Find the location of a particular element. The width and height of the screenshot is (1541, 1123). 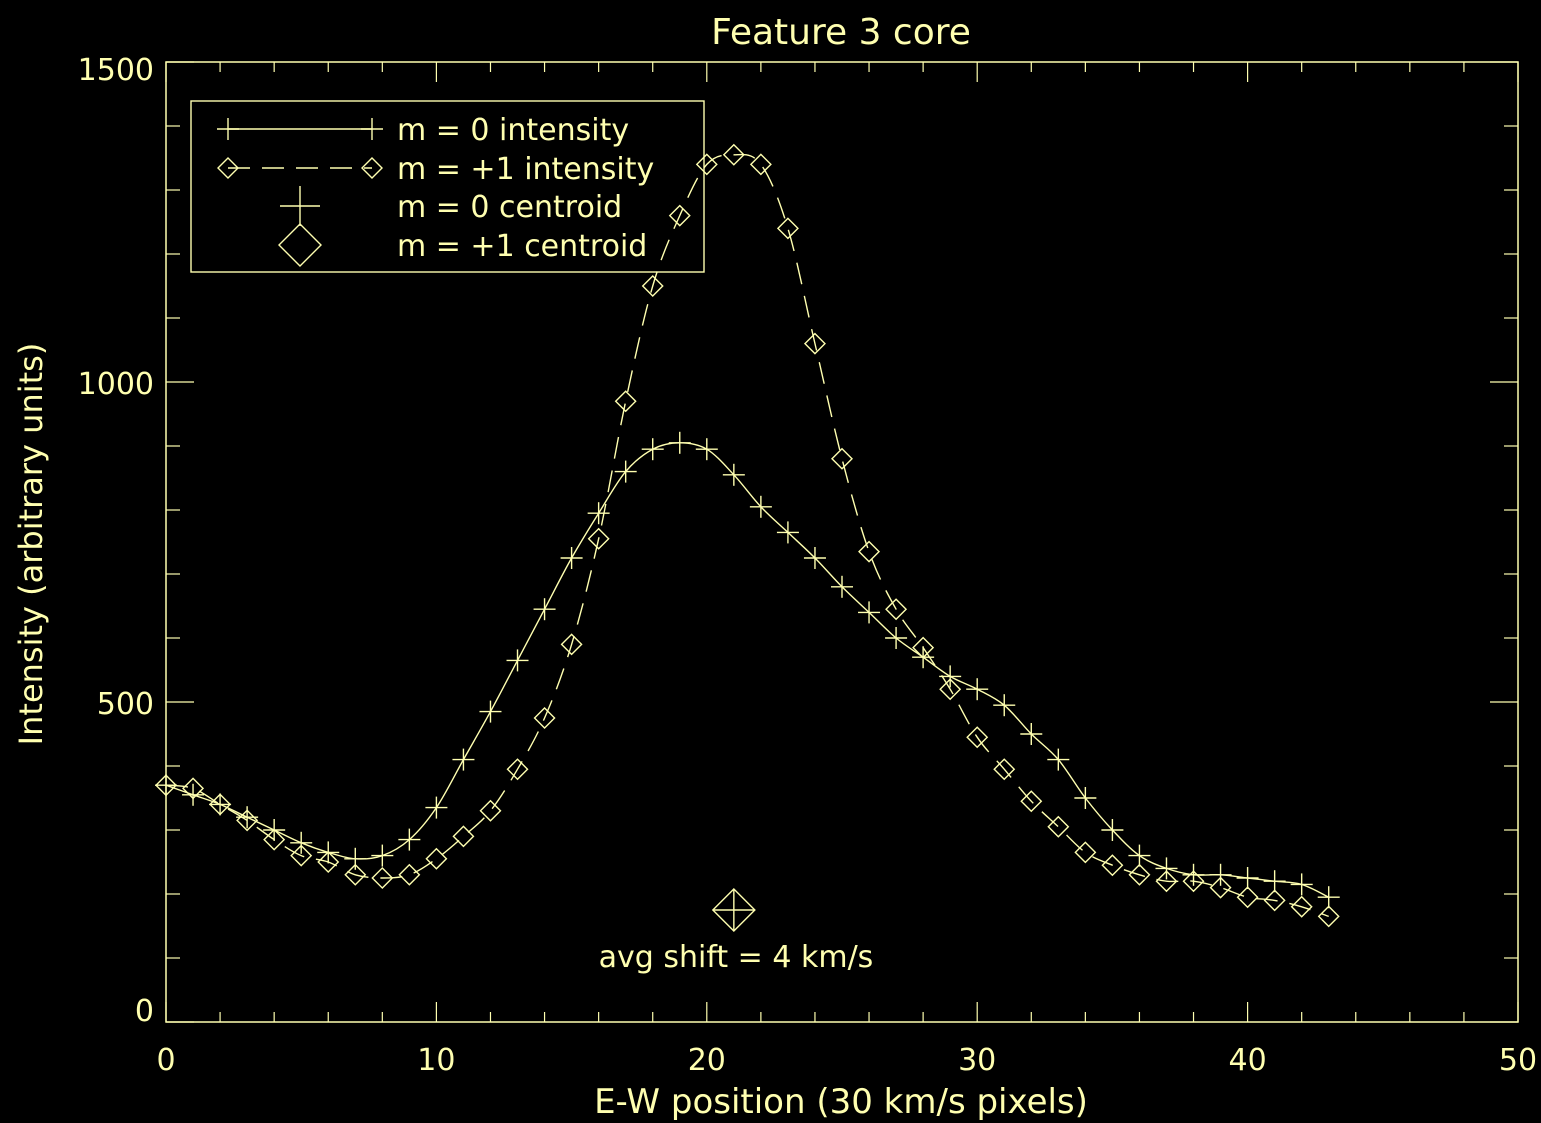

centroid-marker is located at coordinates (733, 910).